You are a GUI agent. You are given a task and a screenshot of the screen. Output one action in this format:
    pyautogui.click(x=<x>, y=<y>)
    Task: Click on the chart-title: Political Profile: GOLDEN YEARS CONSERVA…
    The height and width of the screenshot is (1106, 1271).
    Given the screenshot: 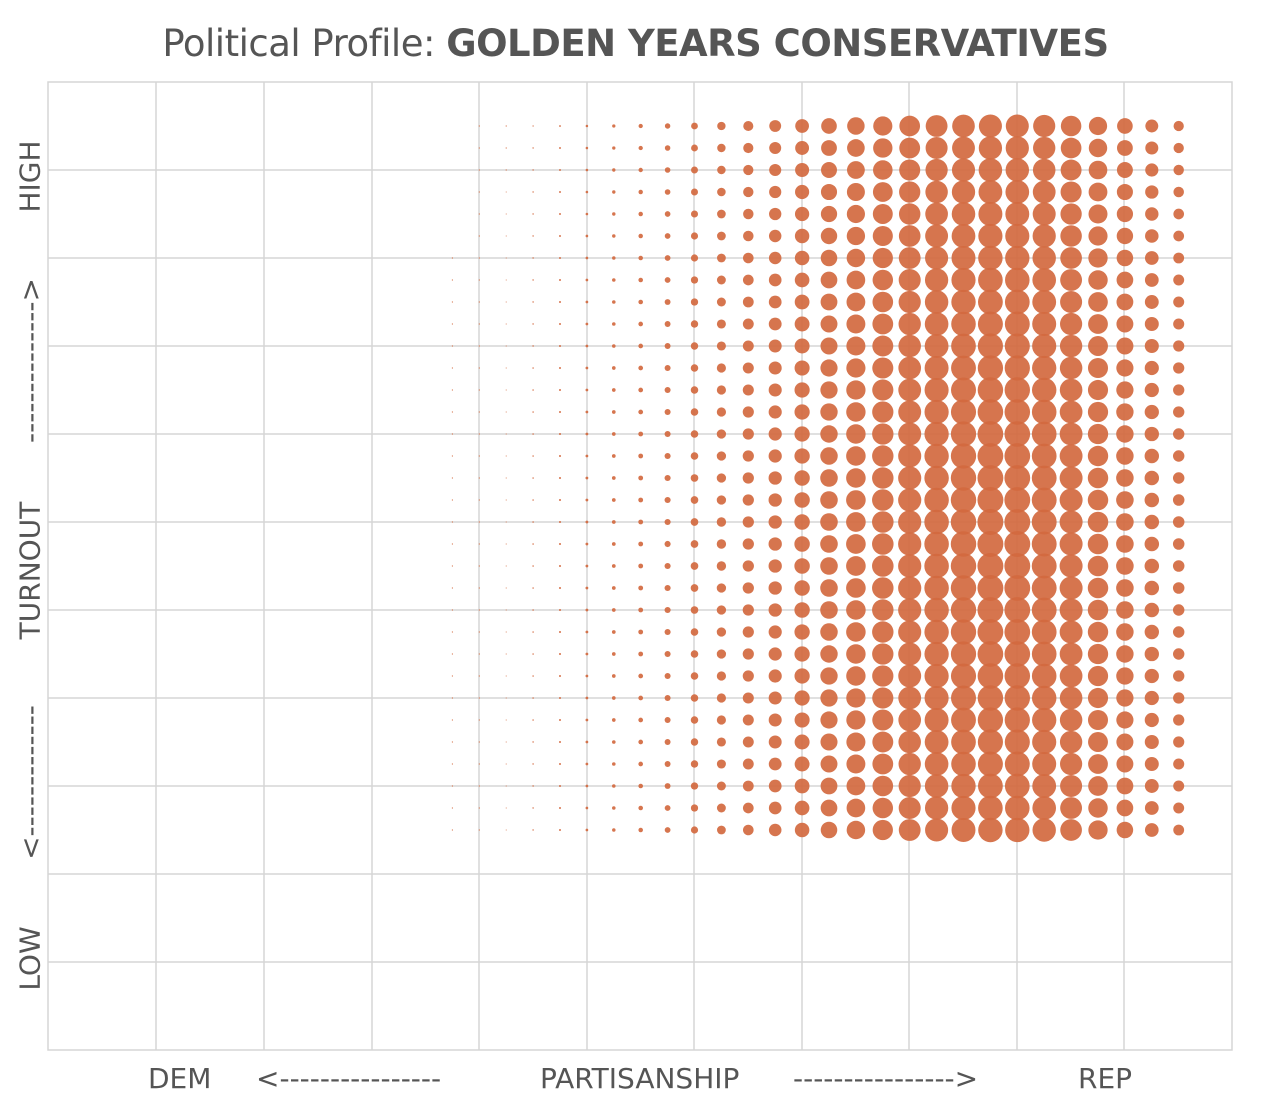 What is the action you would take?
    pyautogui.click(x=635, y=43)
    